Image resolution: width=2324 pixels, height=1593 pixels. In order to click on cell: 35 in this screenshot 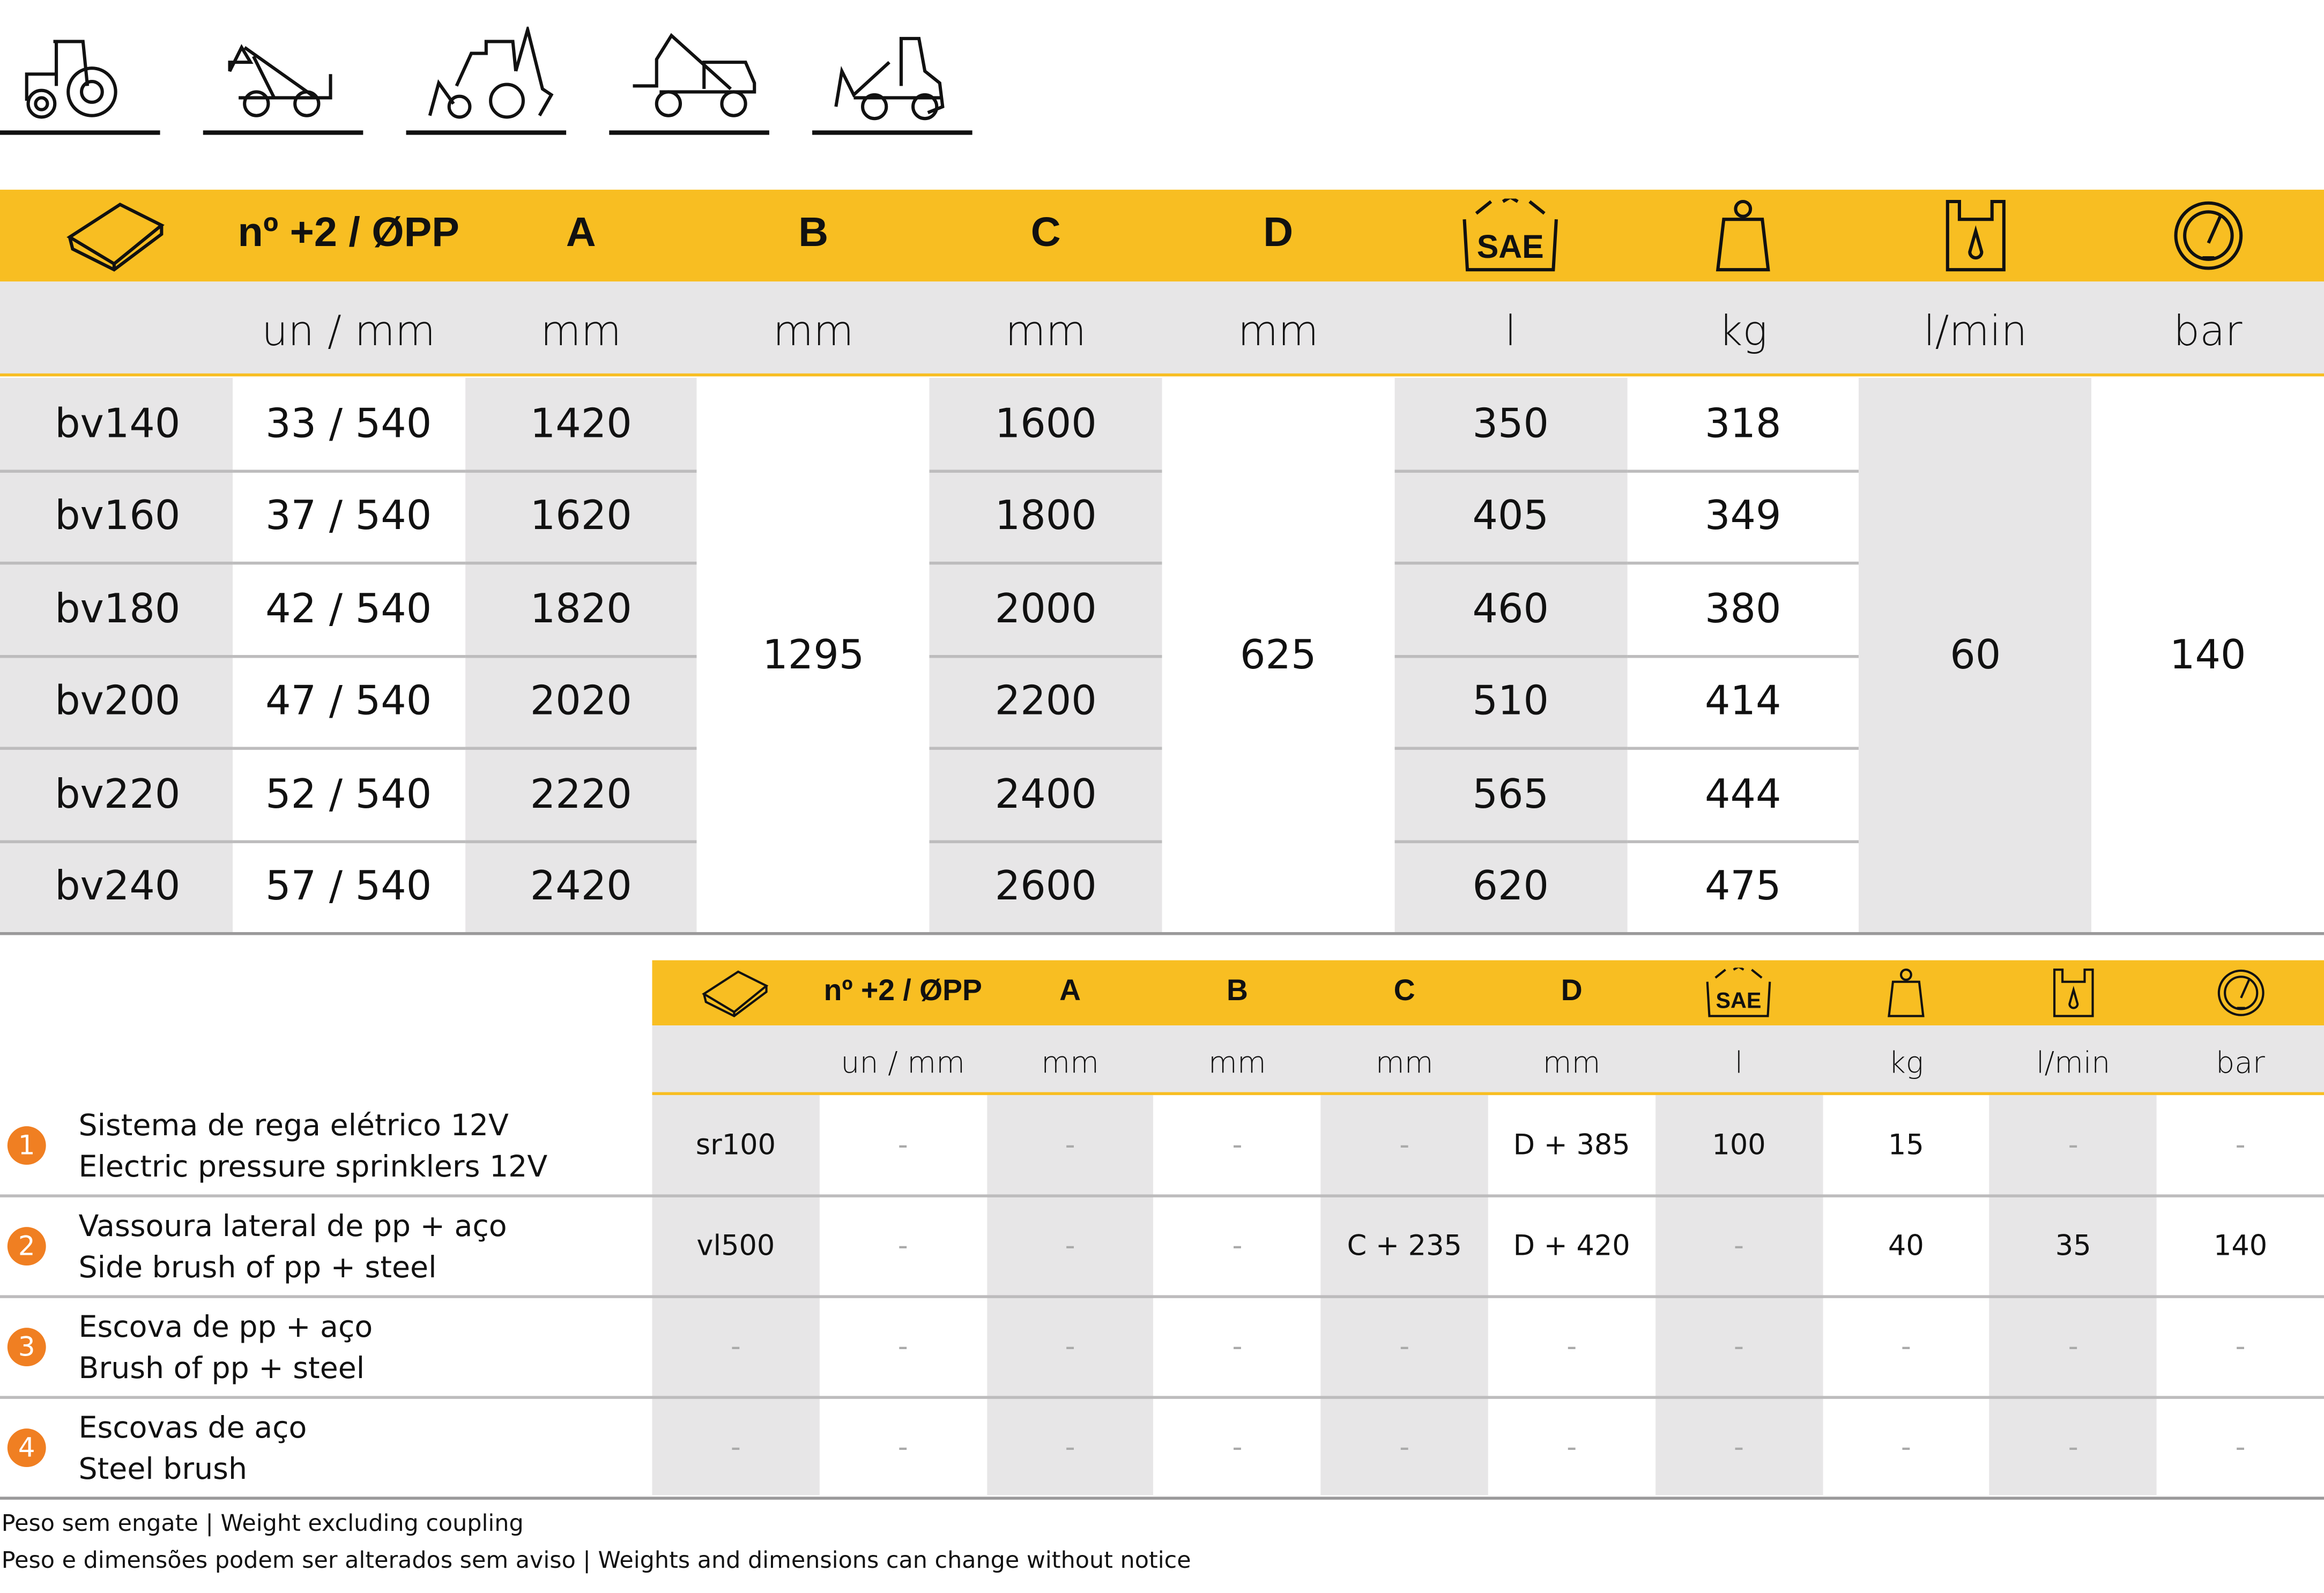, I will do `click(2073, 1246)`.